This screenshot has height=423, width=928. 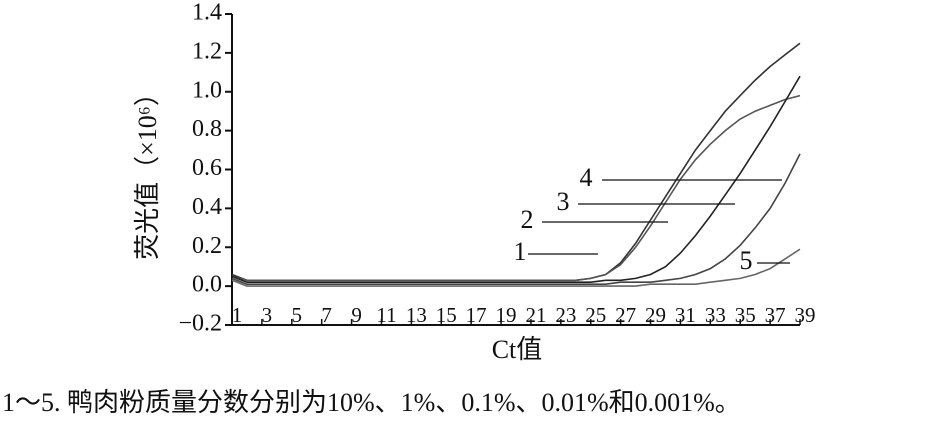 I want to click on x-axis-label: Ct值, so click(x=517, y=349).